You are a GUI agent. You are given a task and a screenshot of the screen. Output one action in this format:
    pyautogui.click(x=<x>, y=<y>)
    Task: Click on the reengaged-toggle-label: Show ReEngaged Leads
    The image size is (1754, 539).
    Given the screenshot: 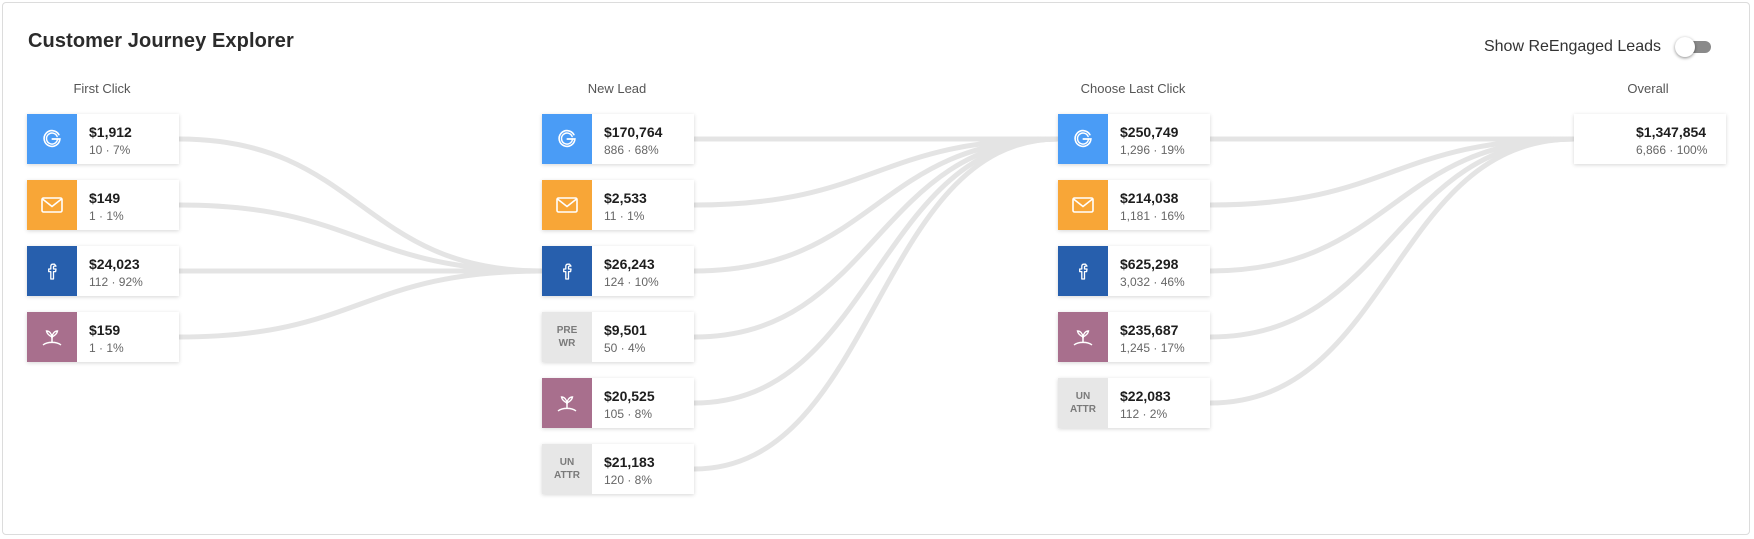 What is the action you would take?
    pyautogui.click(x=1572, y=46)
    